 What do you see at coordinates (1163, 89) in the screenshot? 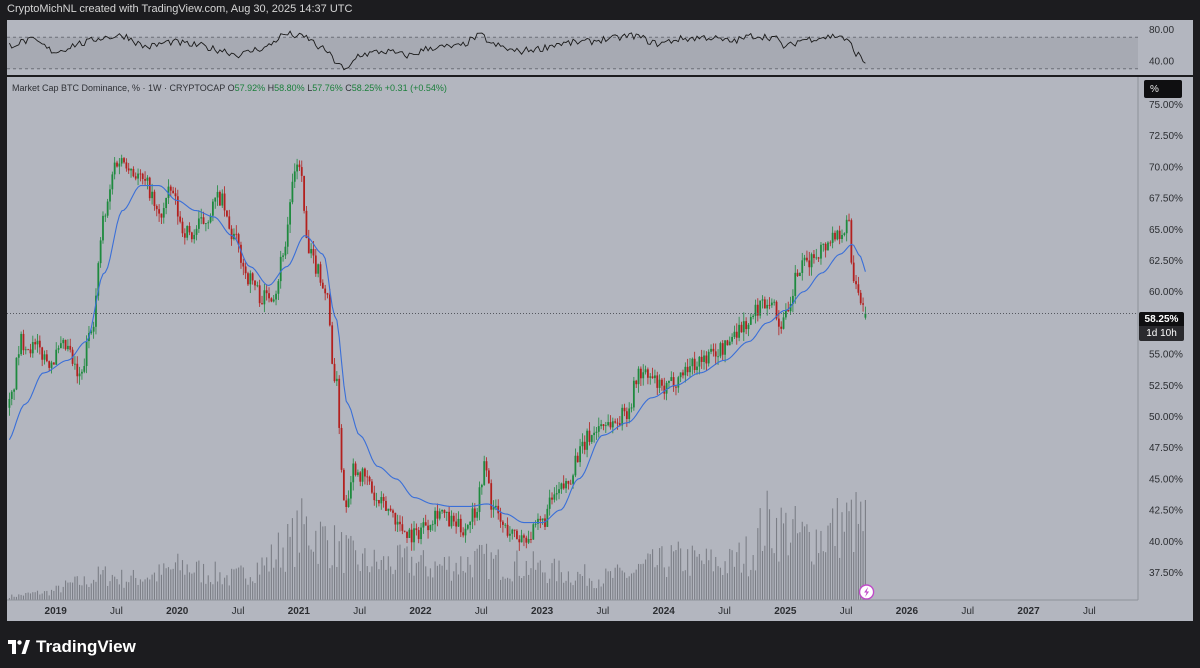
I see `scale-unit-button: %` at bounding box center [1163, 89].